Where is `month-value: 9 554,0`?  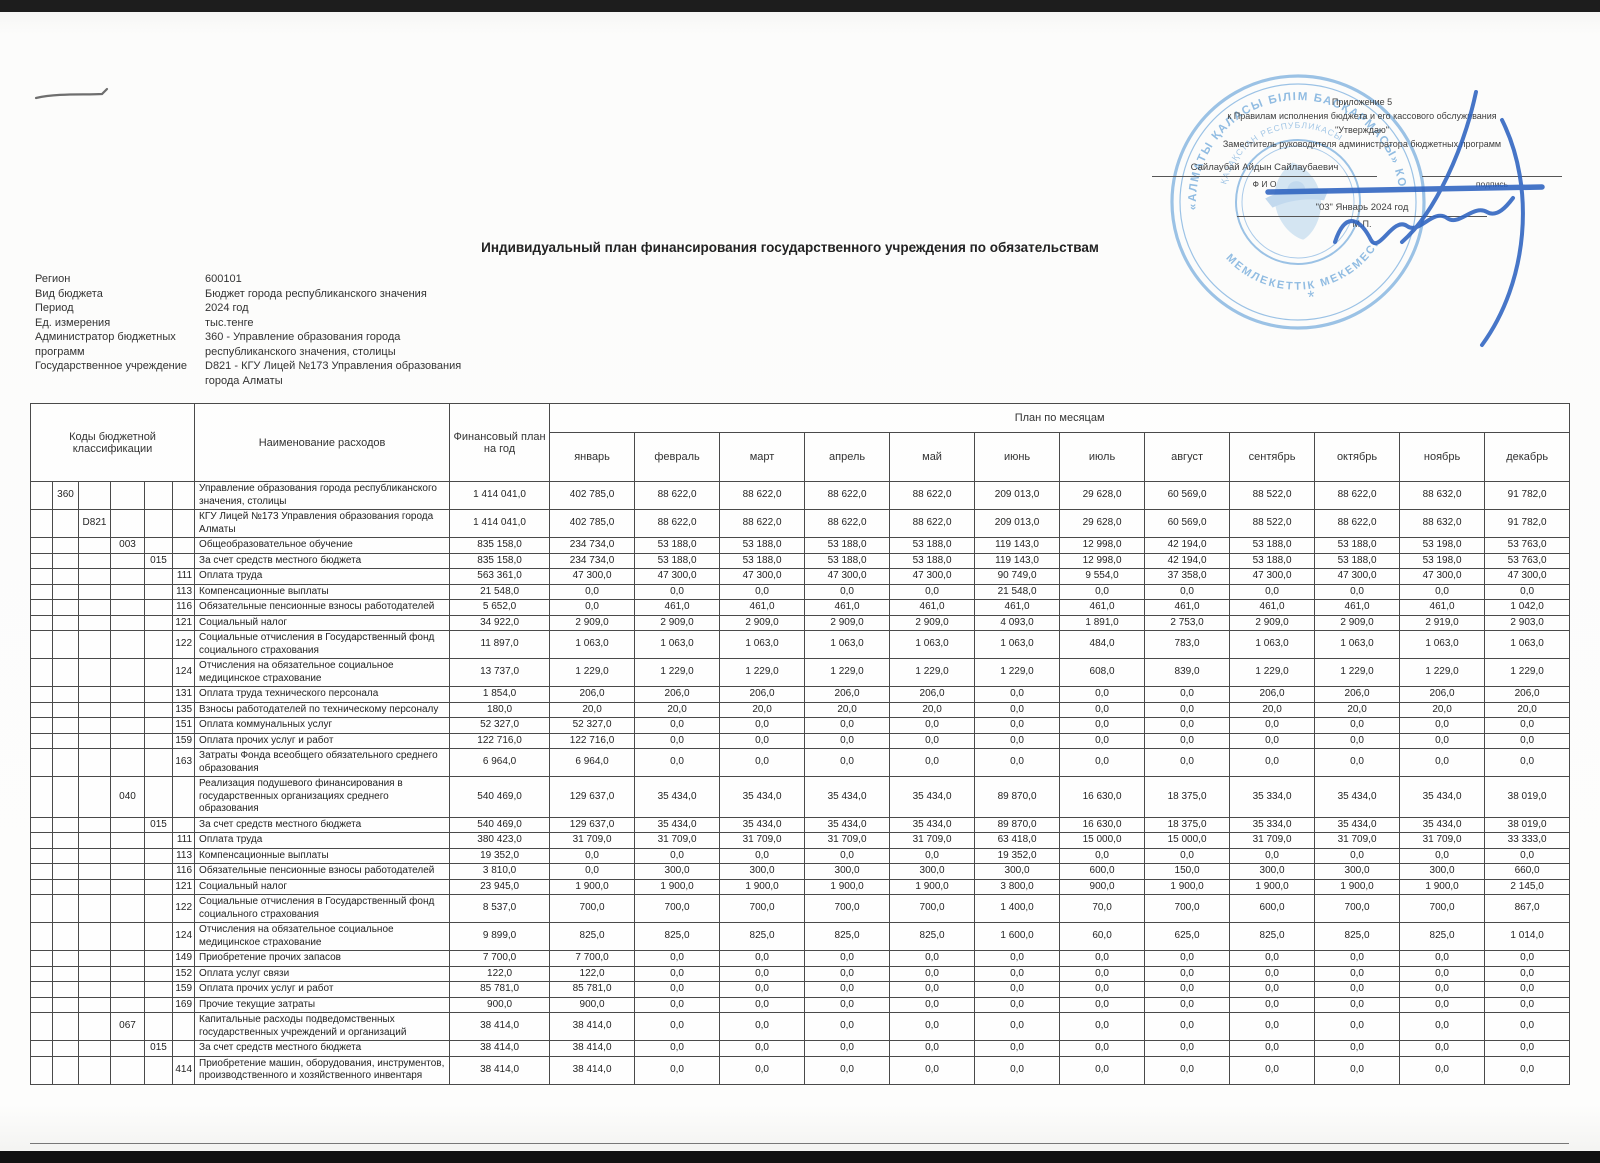
month-value: 9 554,0 is located at coordinates (1102, 576).